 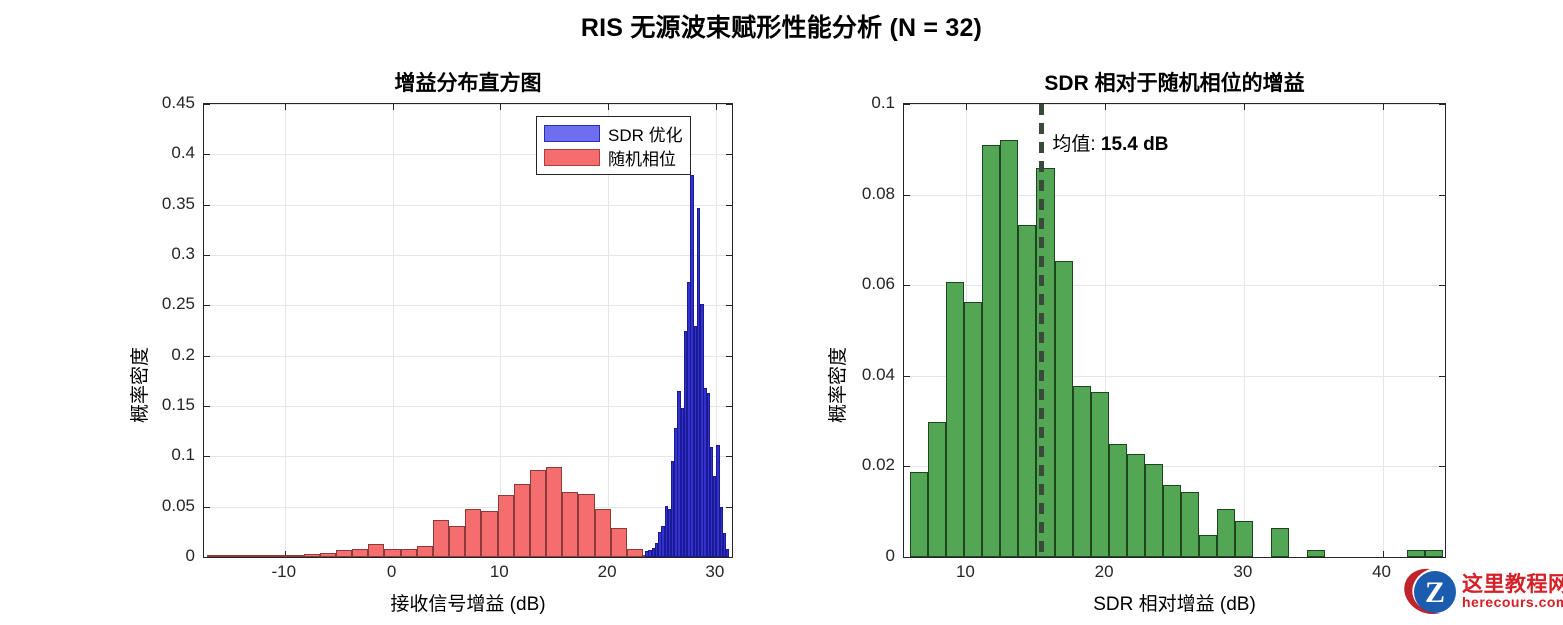 What do you see at coordinates (642, 159) in the screenshot?
I see `legend-label-random: 随机相位` at bounding box center [642, 159].